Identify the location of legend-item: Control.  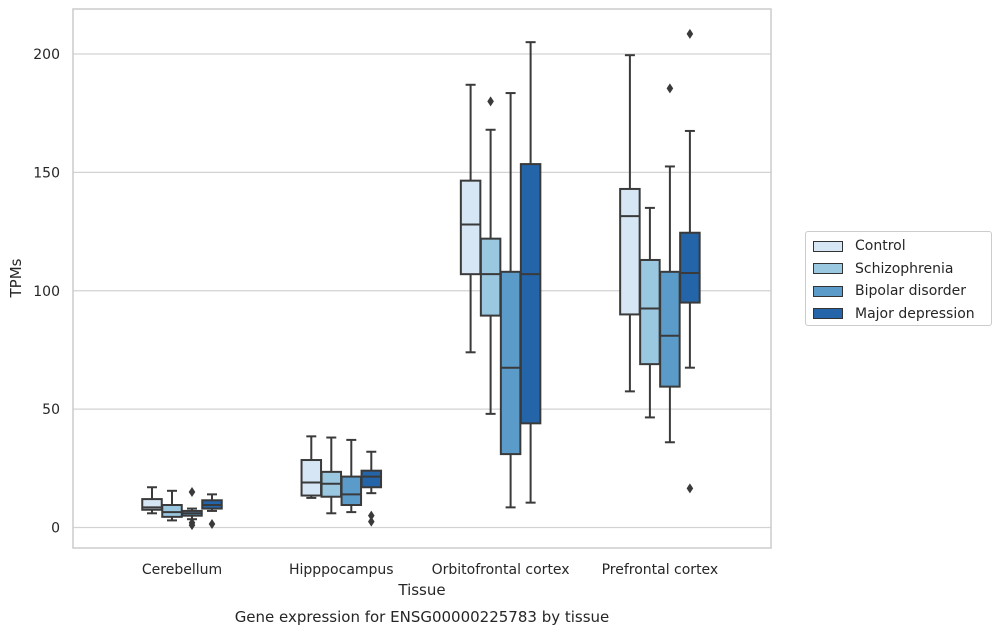
(902, 246).